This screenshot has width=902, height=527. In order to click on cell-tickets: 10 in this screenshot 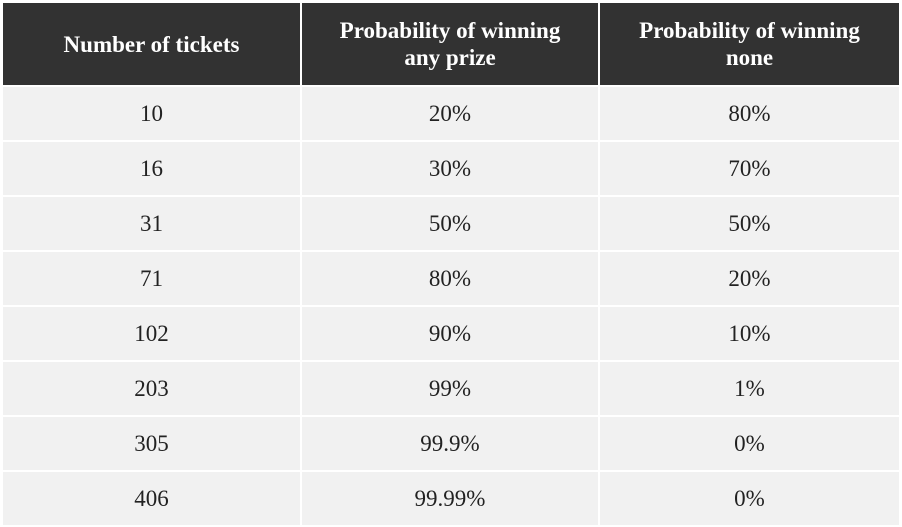, I will do `click(151, 113)`.